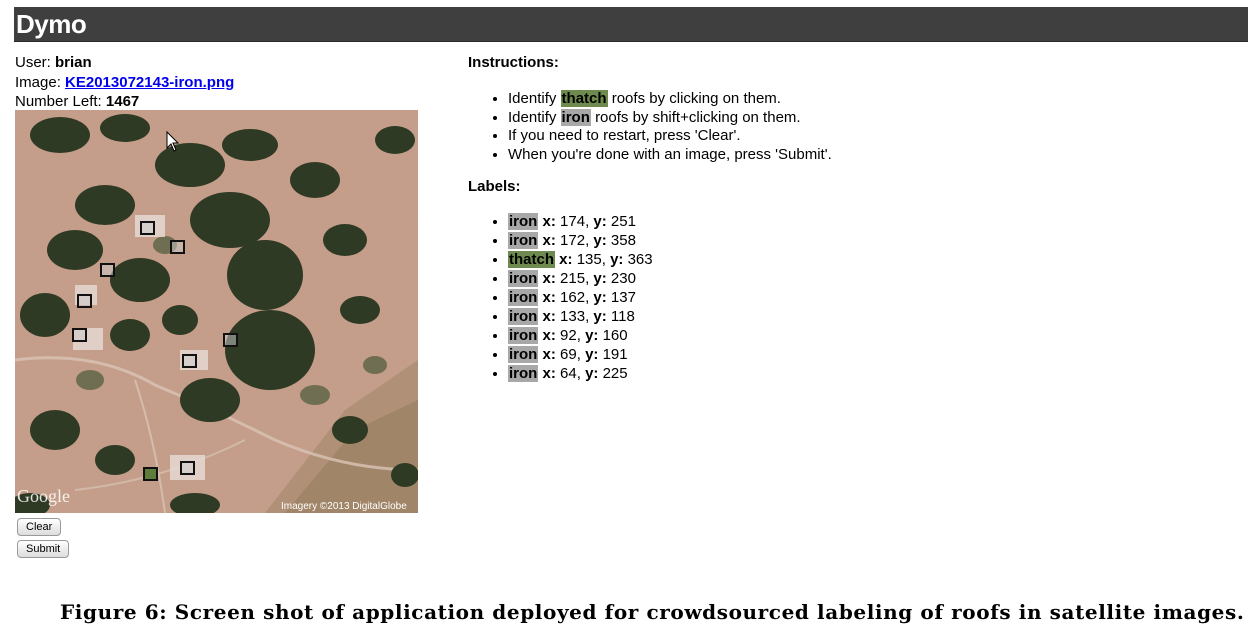 This screenshot has height=633, width=1249. What do you see at coordinates (615, 354) in the screenshot?
I see `y-value: 191` at bounding box center [615, 354].